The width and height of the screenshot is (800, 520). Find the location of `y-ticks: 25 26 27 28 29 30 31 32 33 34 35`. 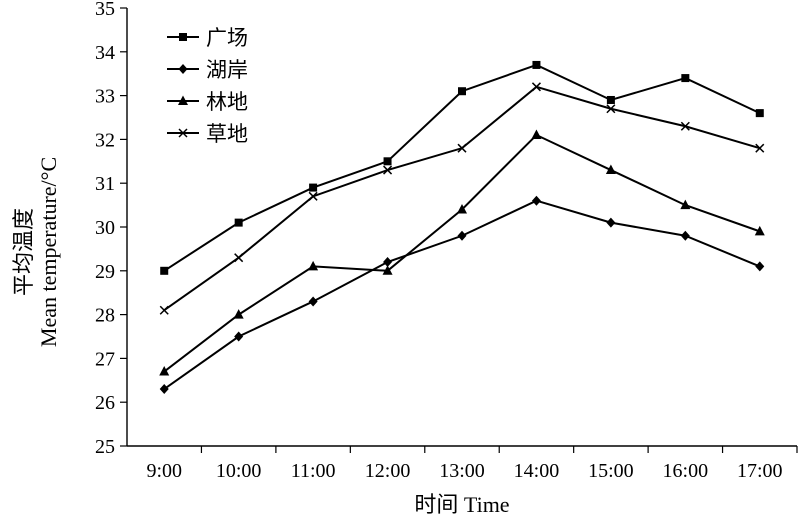

y-ticks: 25 26 27 28 29 30 31 32 33 34 35 is located at coordinates (111, 229).